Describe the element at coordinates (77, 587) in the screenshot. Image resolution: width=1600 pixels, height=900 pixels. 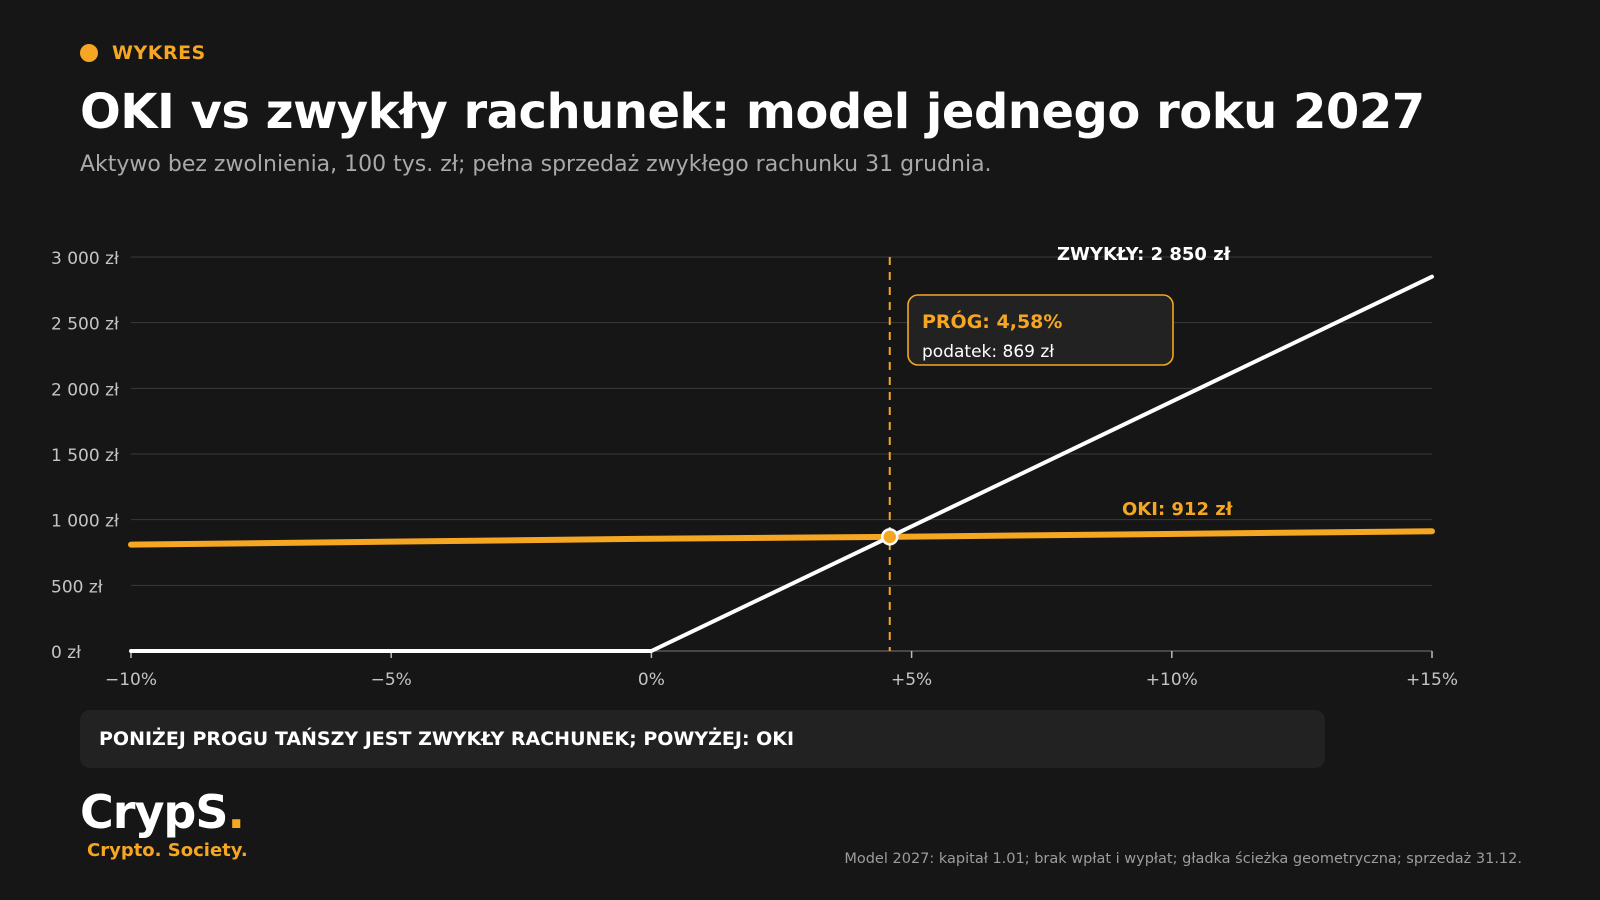
I see `y-tick-label: 500 zł` at that location.